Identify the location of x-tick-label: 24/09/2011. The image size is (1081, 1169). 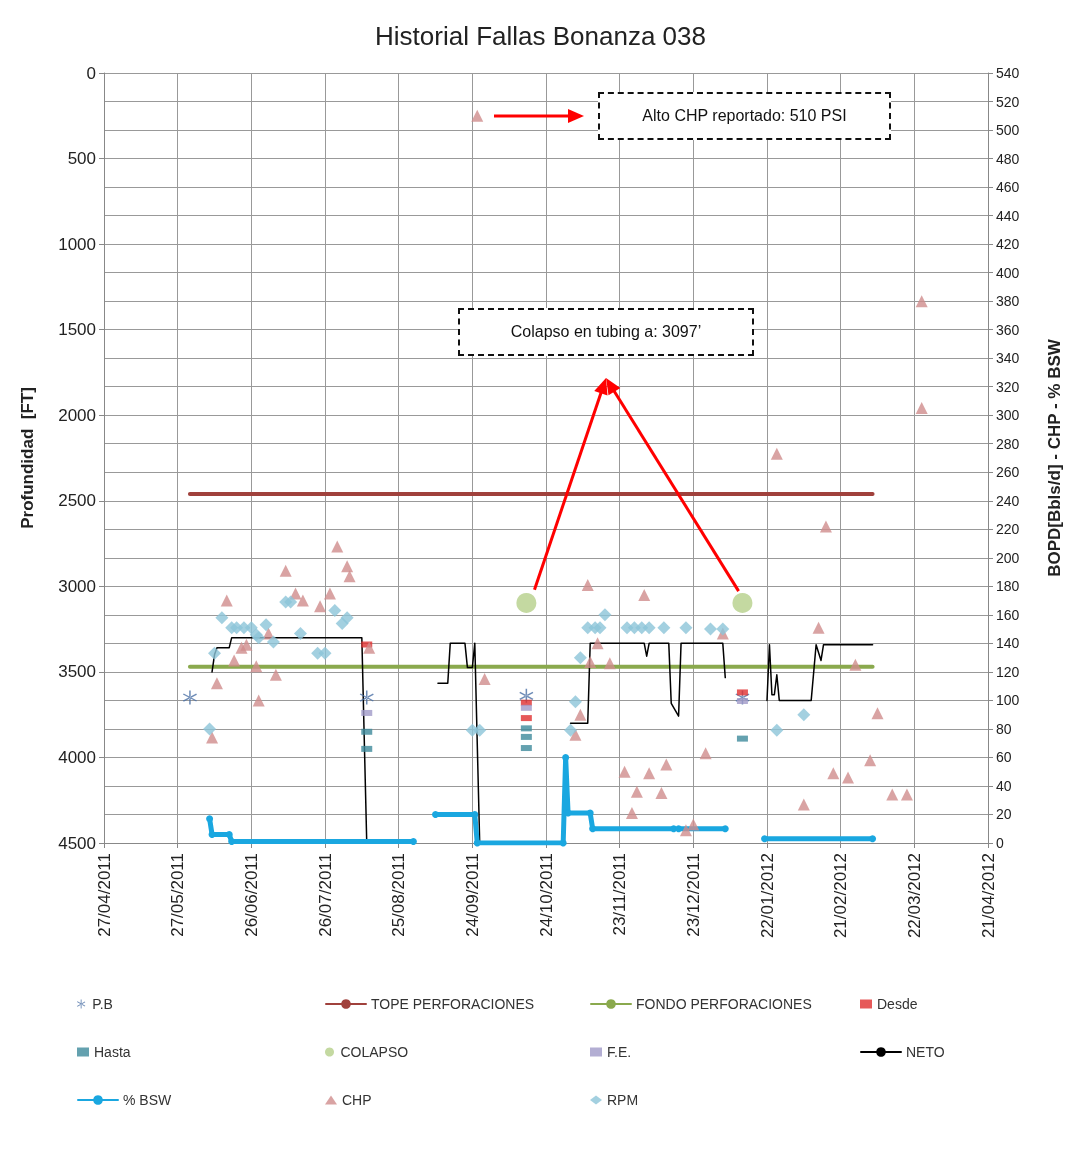
(472, 895).